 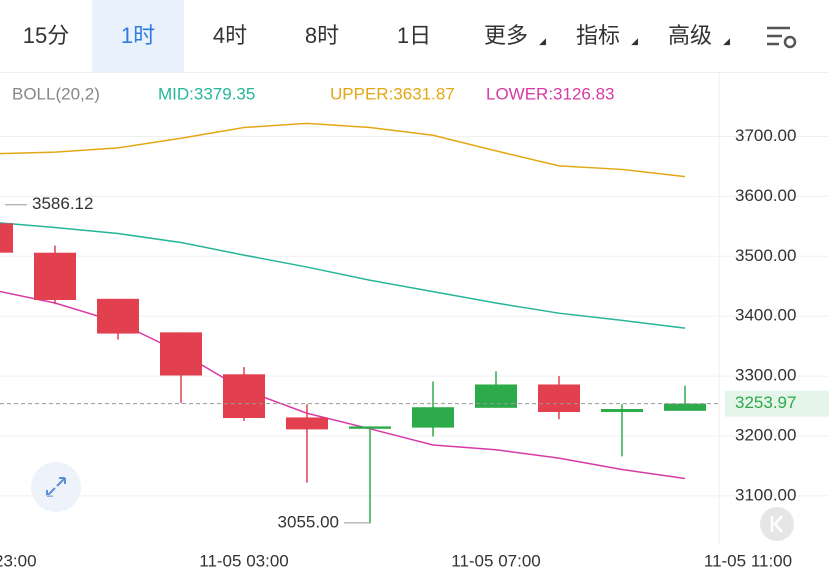 What do you see at coordinates (765, 494) in the screenshot?
I see `y-tick-label: 3100.00` at bounding box center [765, 494].